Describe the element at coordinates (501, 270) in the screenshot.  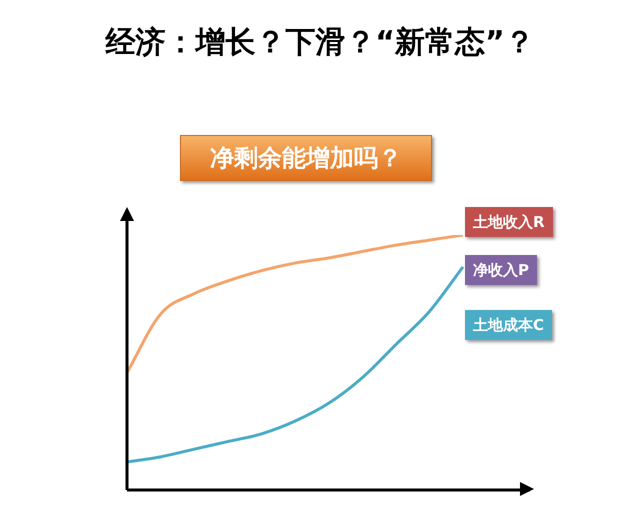
I see `annotation: 净收入P` at that location.